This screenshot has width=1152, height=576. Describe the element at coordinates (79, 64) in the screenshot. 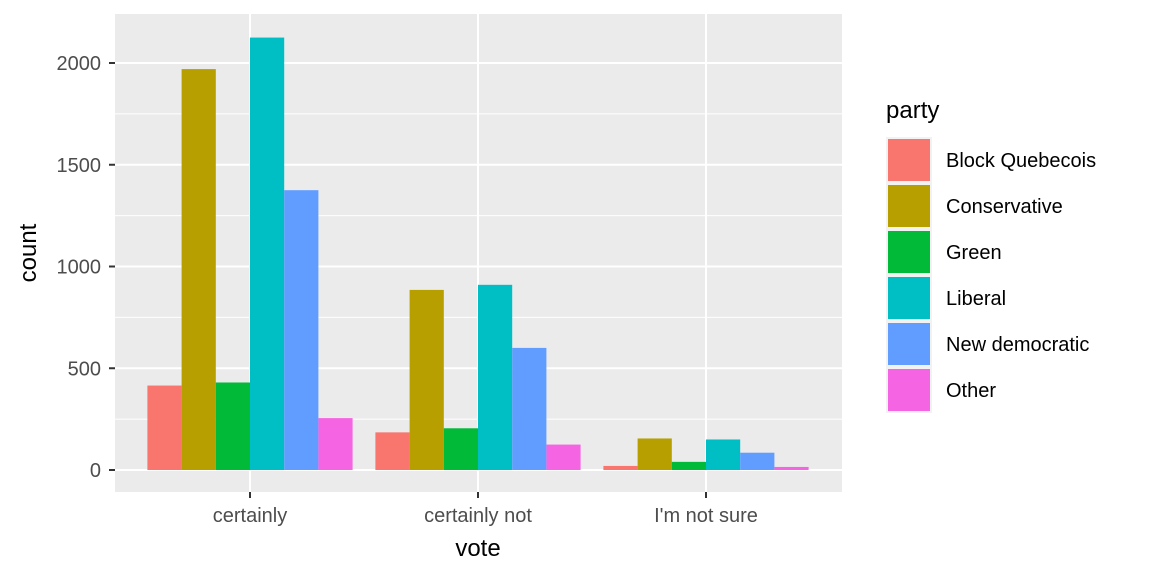

I see `y-tick-label: 2000` at that location.